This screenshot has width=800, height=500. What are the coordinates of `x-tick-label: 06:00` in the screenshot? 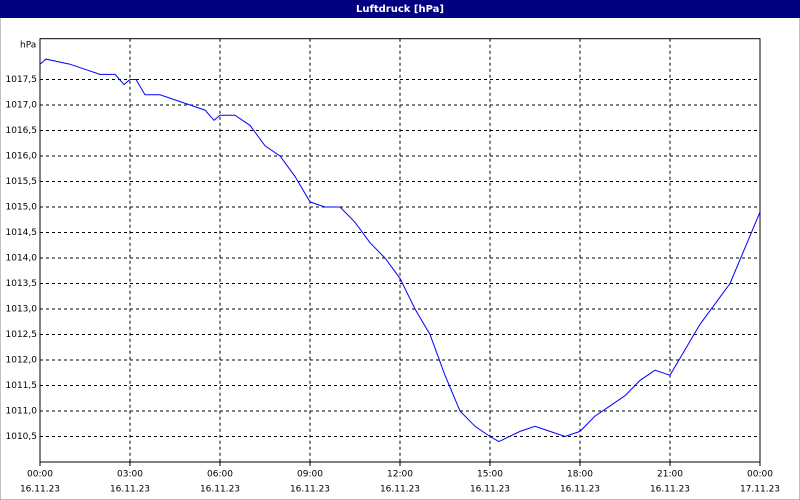 It's located at (220, 475).